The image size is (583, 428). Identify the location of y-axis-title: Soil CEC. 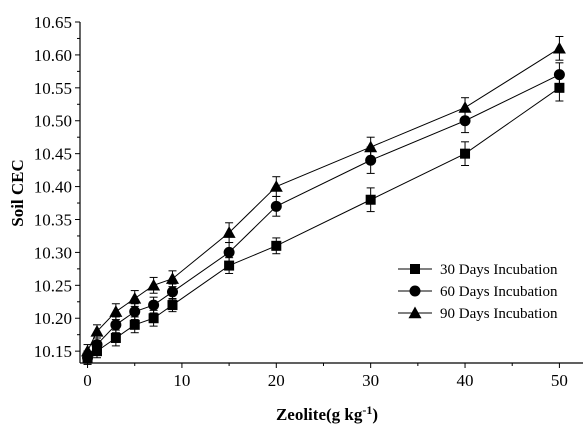
(17, 193).